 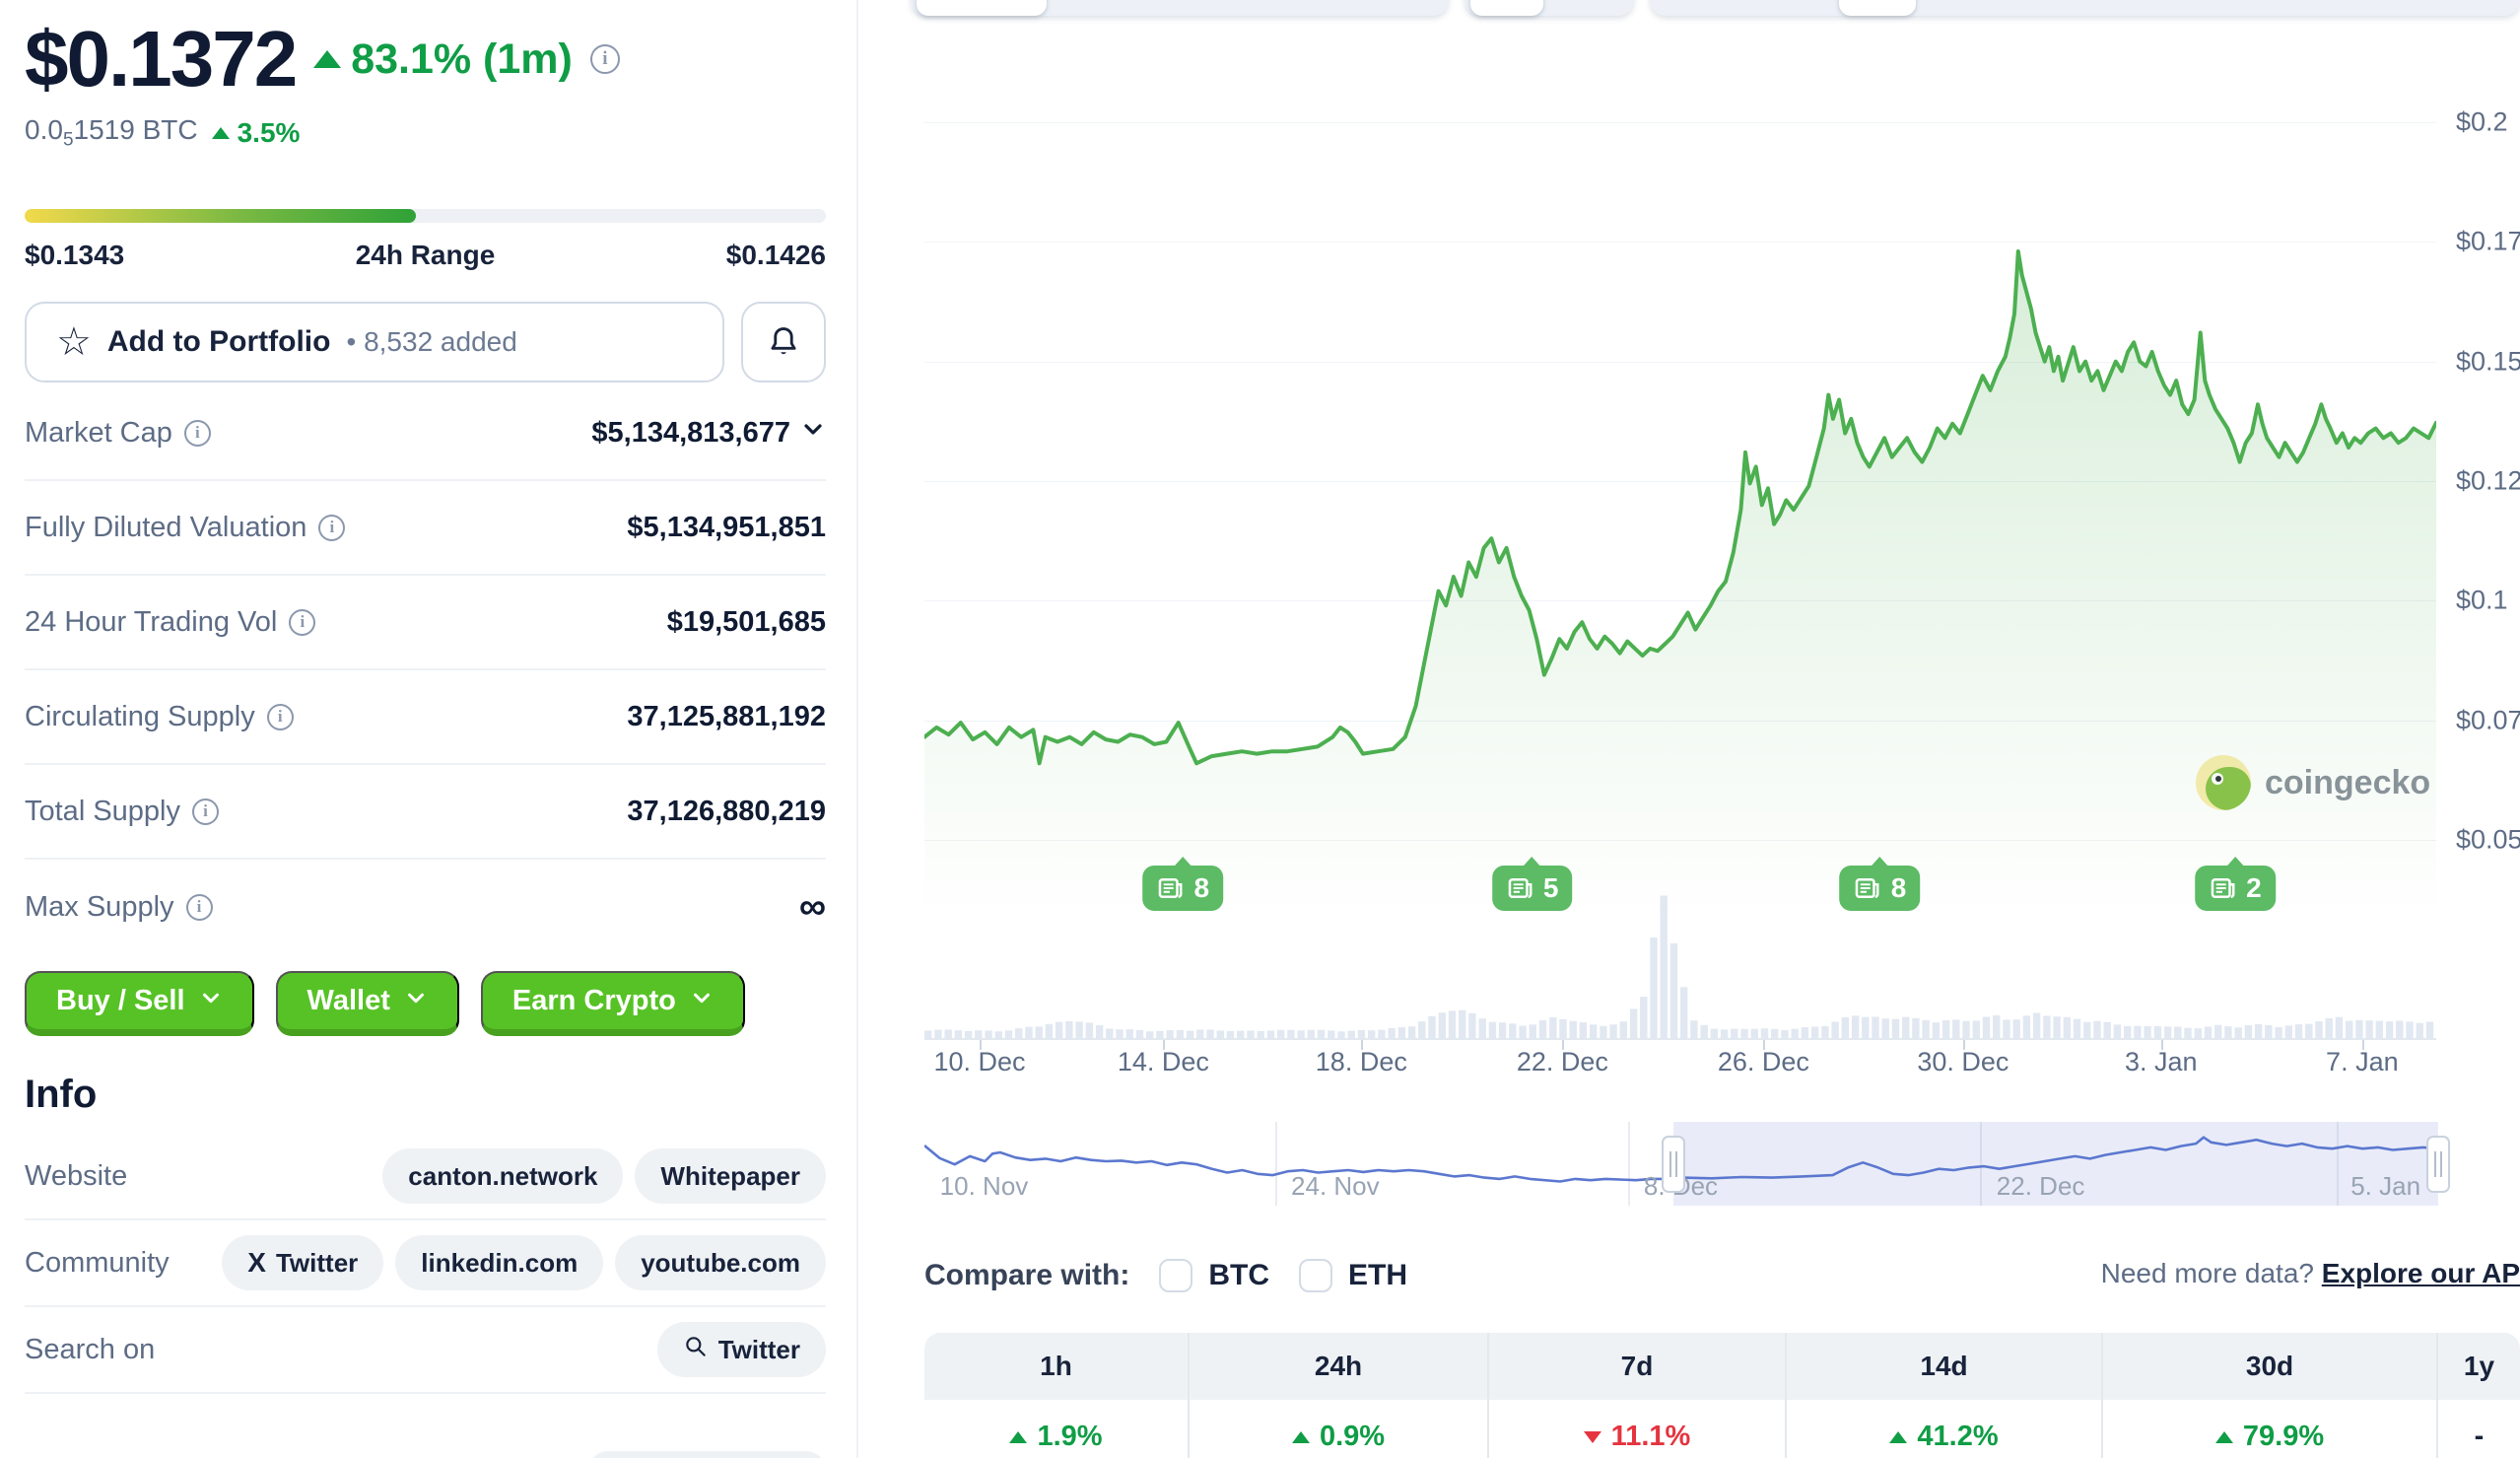 I want to click on table-header-1y: 1y, so click(x=2479, y=1366).